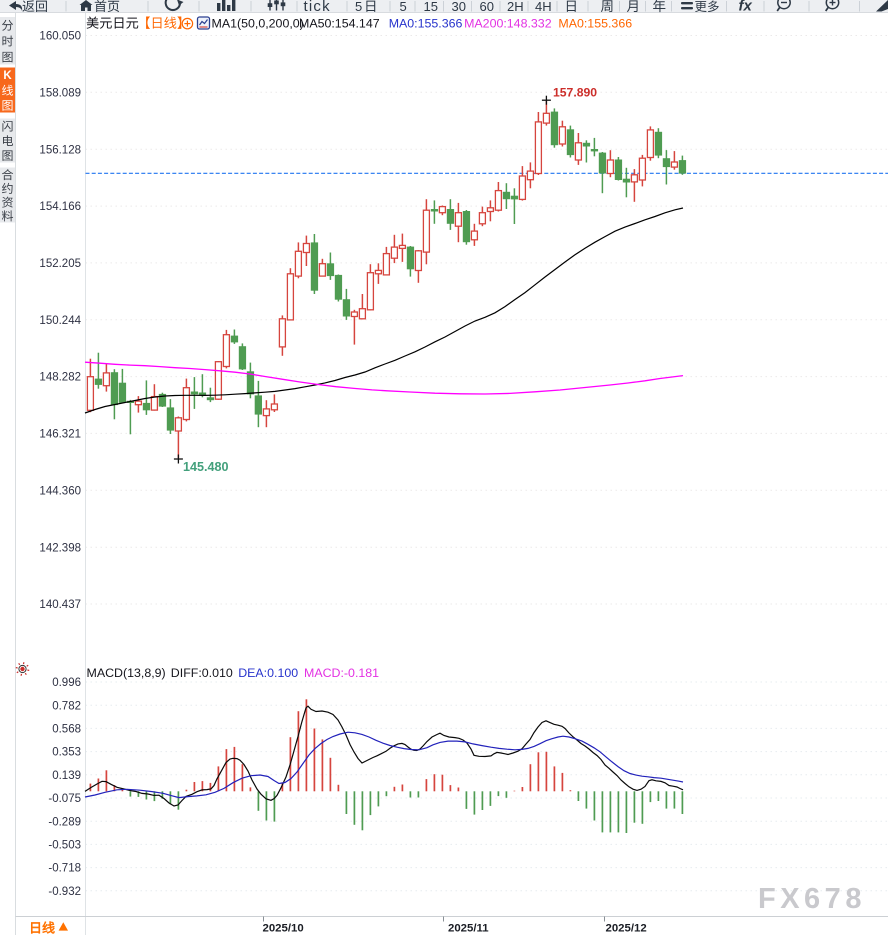 This screenshot has width=888, height=935. What do you see at coordinates (575, 93) in the screenshot?
I see `svg-text: 157.890` at bounding box center [575, 93].